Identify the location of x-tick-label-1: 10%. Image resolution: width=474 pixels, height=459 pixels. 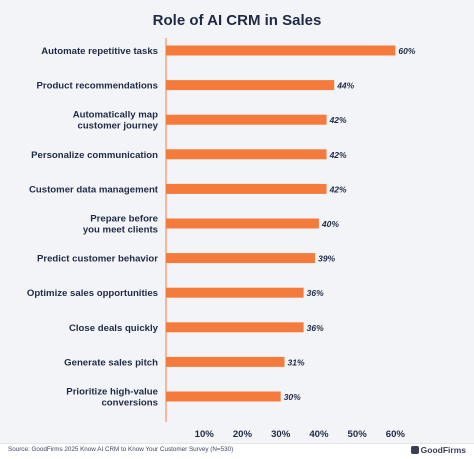
(205, 434).